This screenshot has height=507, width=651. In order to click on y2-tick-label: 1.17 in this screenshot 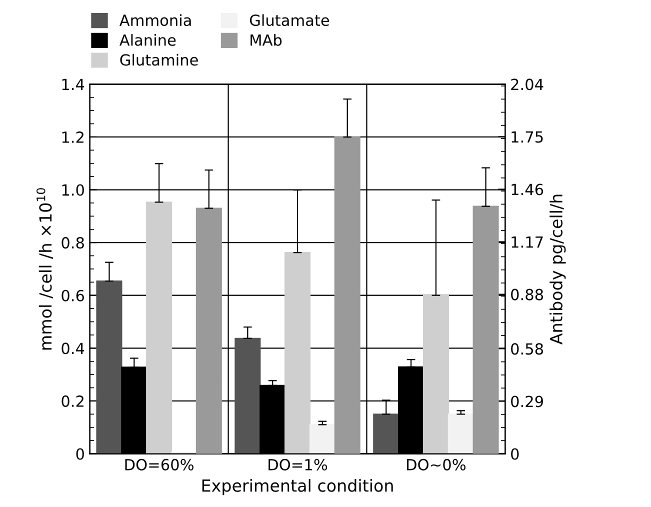, I will do `click(527, 242)`.